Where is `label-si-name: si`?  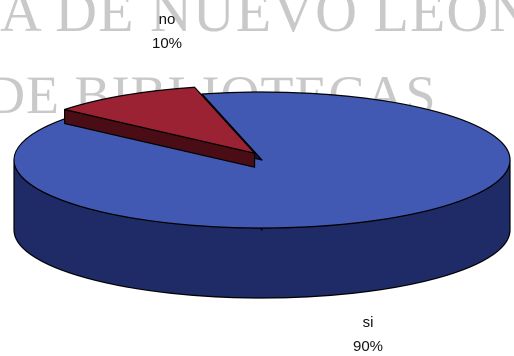 label-si-name: si is located at coordinates (368, 322).